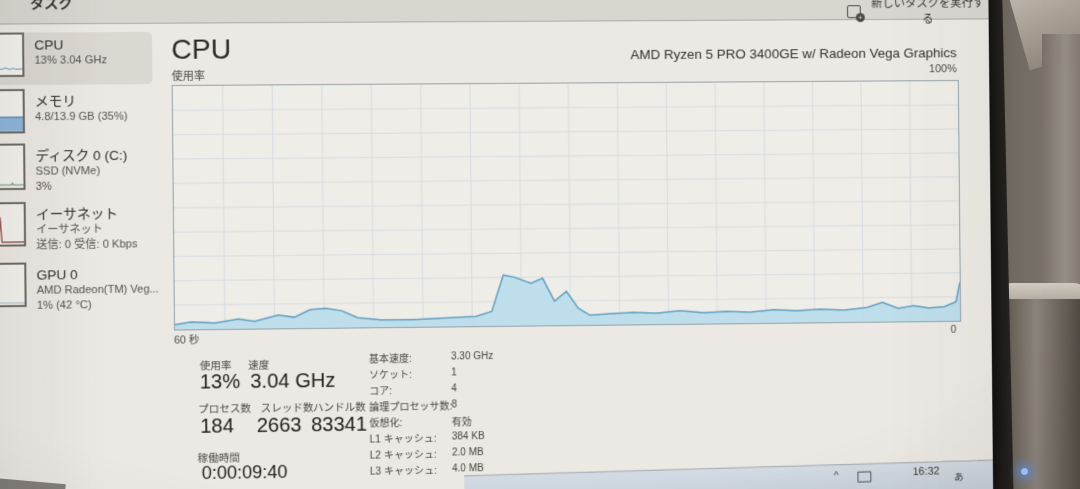 This screenshot has width=1080, height=489. Describe the element at coordinates (461, 423) in the screenshot. I see `detail-value: 有効` at that location.